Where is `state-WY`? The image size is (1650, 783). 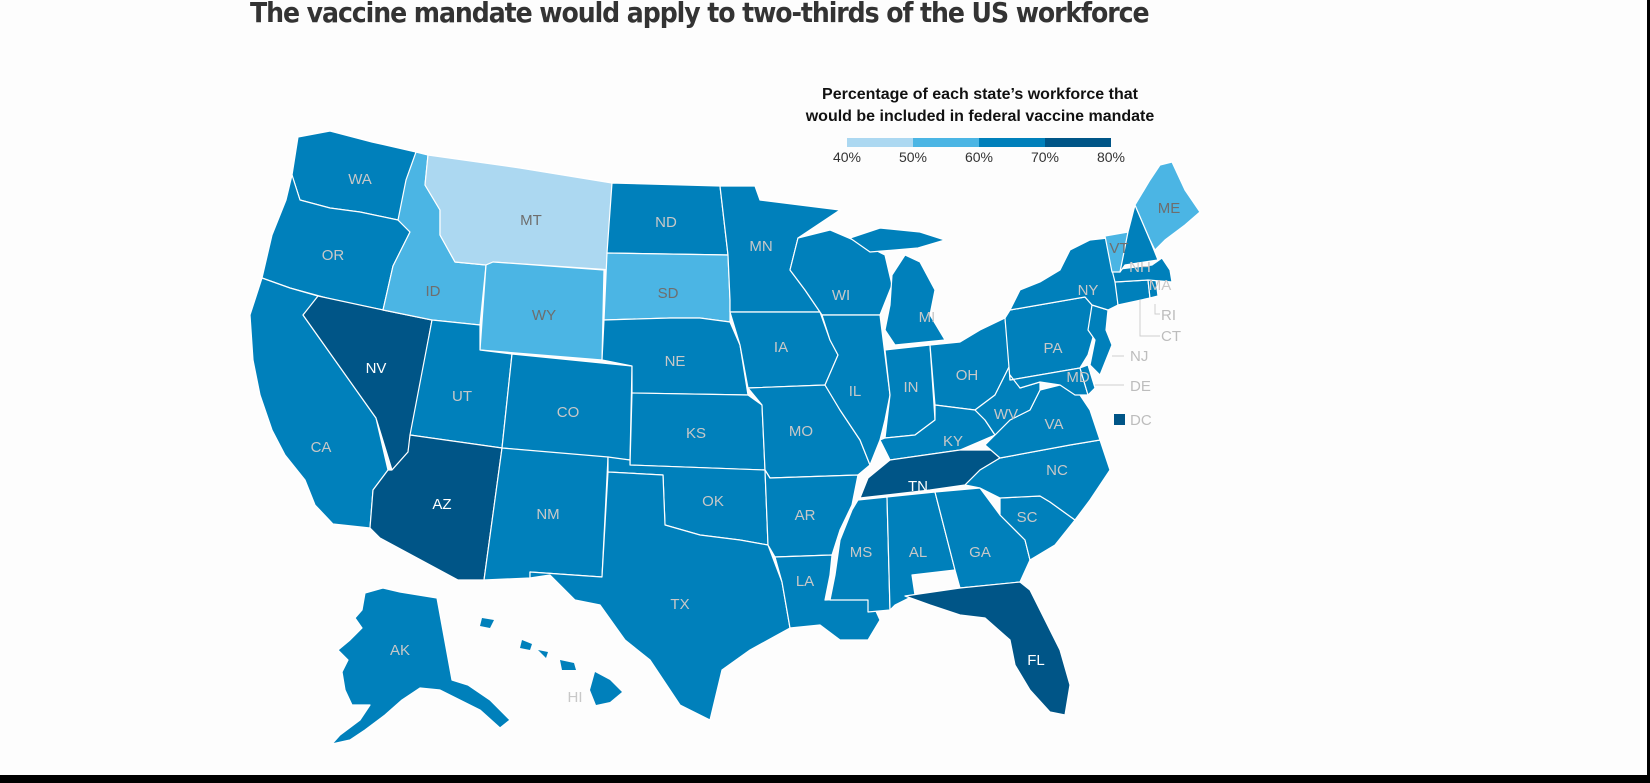 state-WY is located at coordinates (542, 311).